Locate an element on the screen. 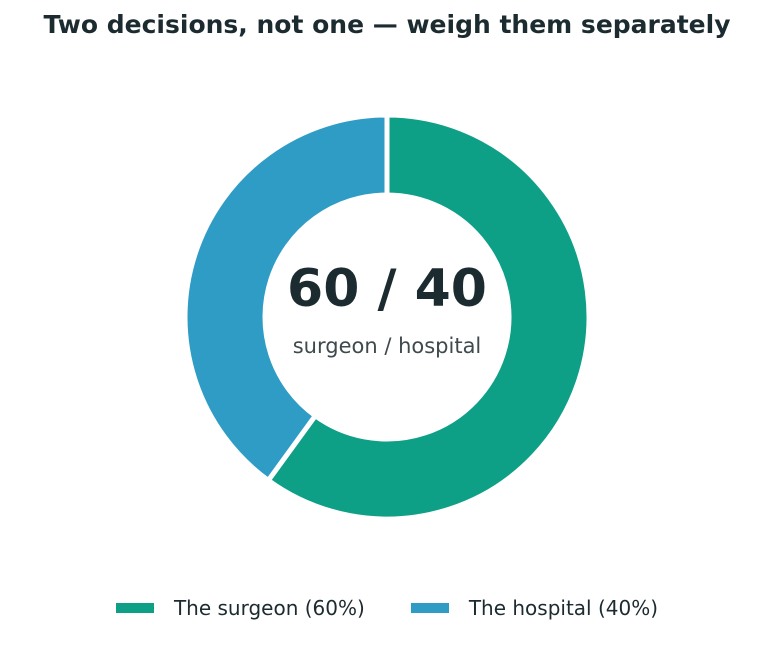 The image size is (774, 645). legend-item-hospital: The hospital (40%) is located at coordinates (534, 608).